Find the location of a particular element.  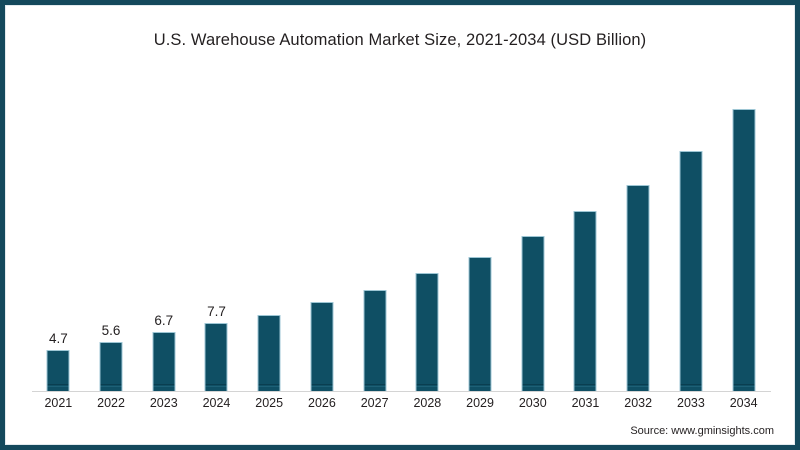

x-axis-tick-label: 2032 is located at coordinates (638, 403).